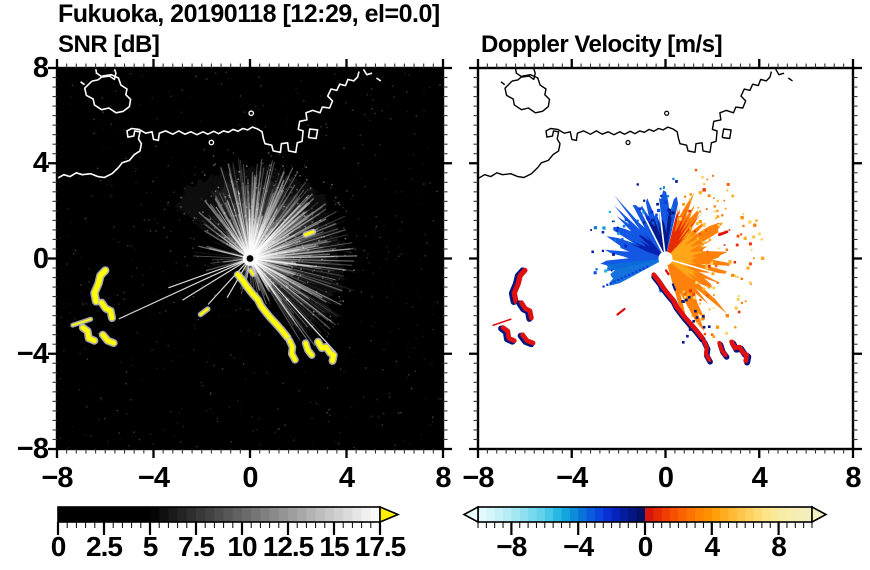 The image size is (870, 570). Describe the element at coordinates (572, 478) in the screenshot. I see `x-tick-label-vel: −4` at that location.